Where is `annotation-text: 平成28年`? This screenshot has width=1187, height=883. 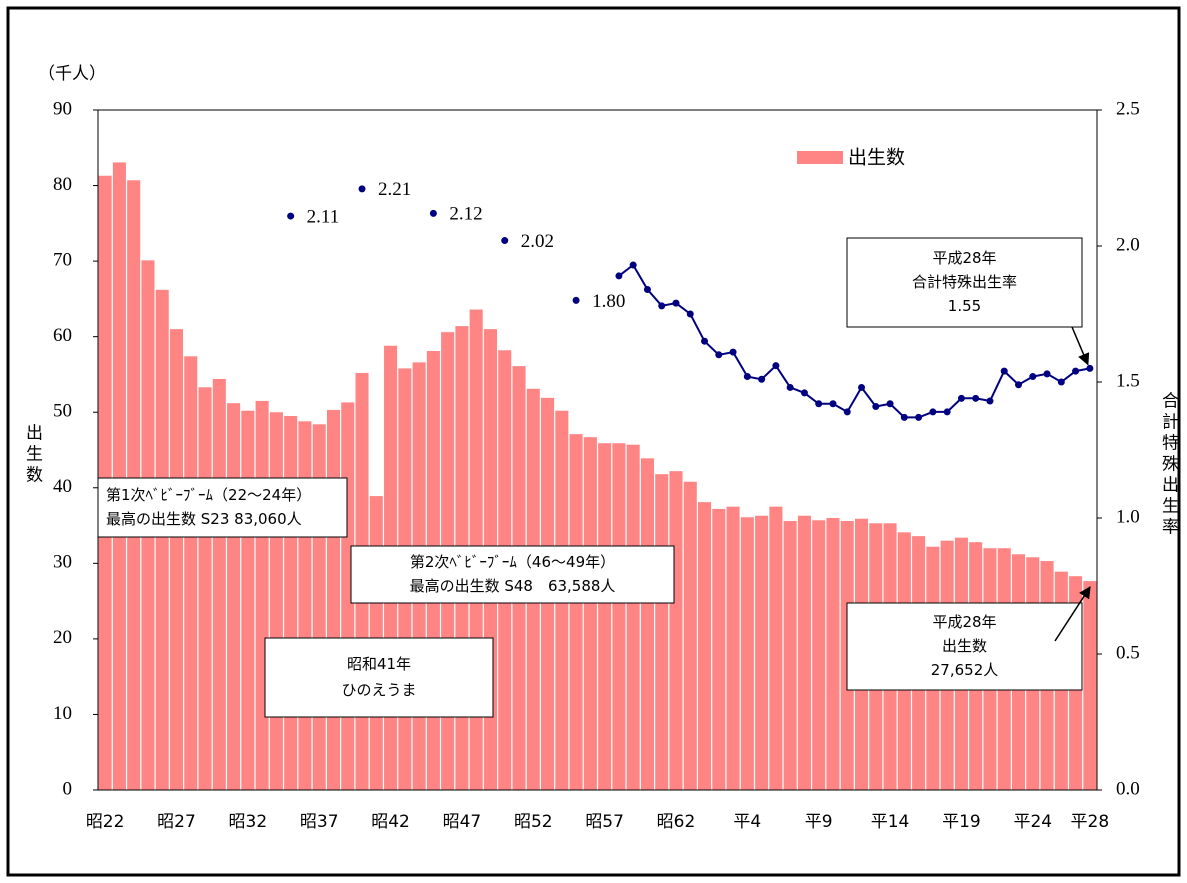
annotation-text: 平成28年 is located at coordinates (964, 622).